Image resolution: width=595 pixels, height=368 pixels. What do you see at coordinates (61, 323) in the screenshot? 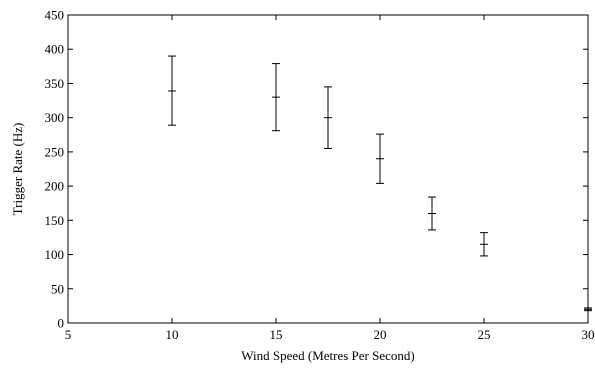
I see `y-tick-label: 0` at bounding box center [61, 323].